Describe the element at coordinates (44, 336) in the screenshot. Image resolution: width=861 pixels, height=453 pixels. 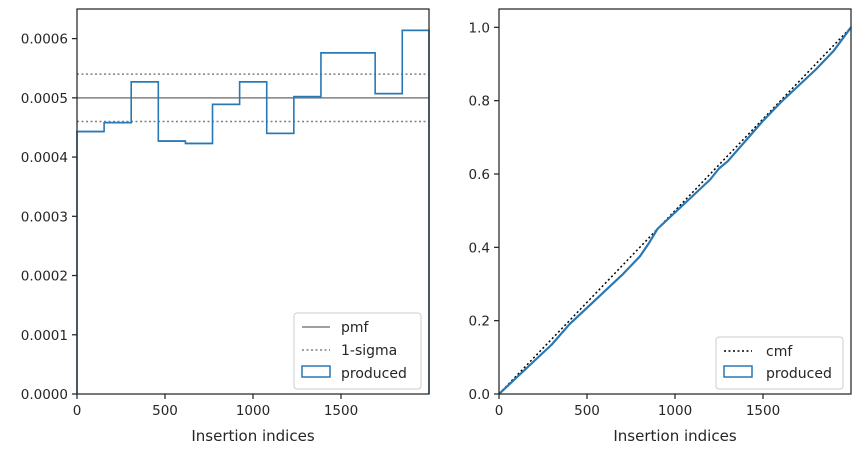
I see `histogram-y-tick-label: 0.0001` at that location.